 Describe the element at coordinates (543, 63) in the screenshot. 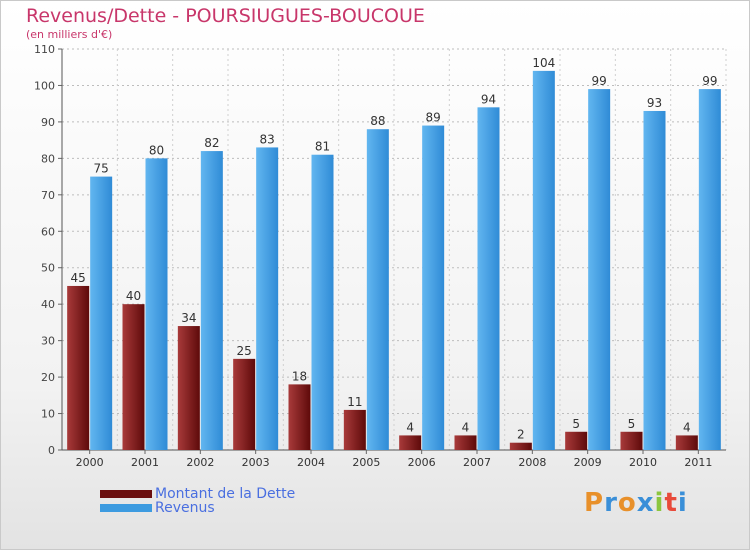

I see `data-label-revenue: 104` at that location.